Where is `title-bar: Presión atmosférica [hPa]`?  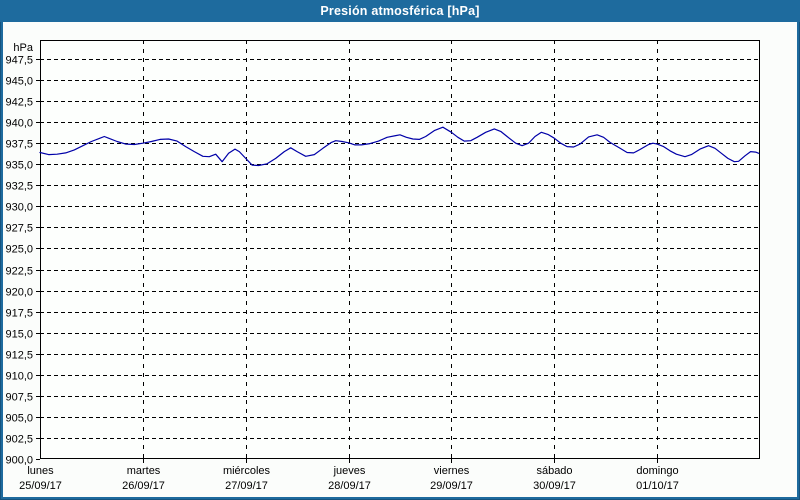
title-bar: Presión atmosférica [hPa] is located at coordinates (400, 11).